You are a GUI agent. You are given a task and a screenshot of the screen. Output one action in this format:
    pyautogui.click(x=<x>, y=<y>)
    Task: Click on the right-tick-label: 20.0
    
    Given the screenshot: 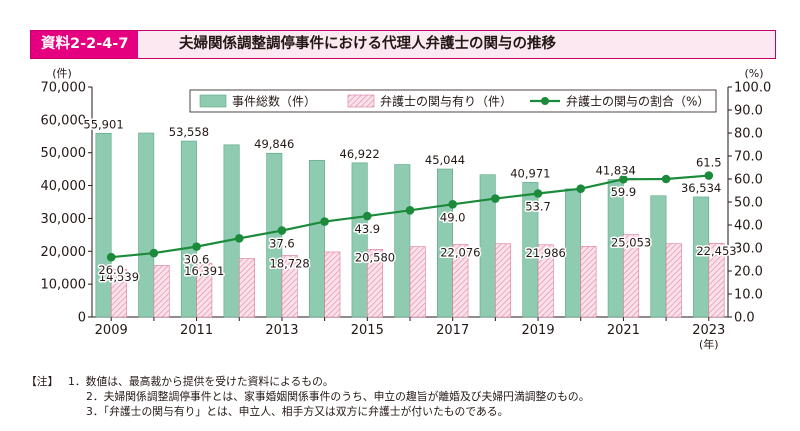 What is the action you would take?
    pyautogui.click(x=748, y=272)
    